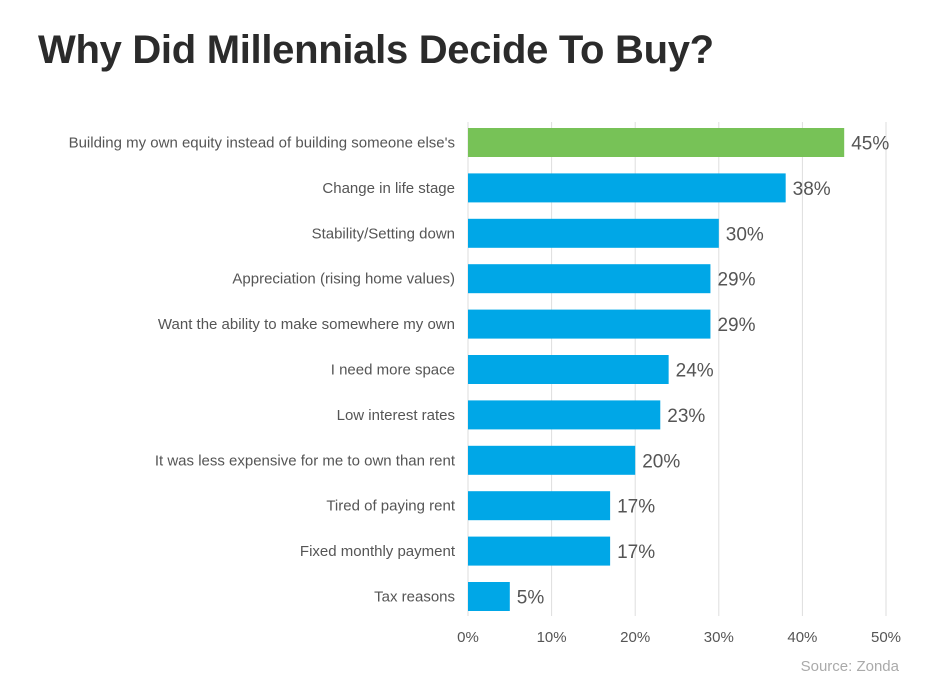 Image resolution: width=937 pixels, height=690 pixels. I want to click on data-label: 23%, so click(686, 416).